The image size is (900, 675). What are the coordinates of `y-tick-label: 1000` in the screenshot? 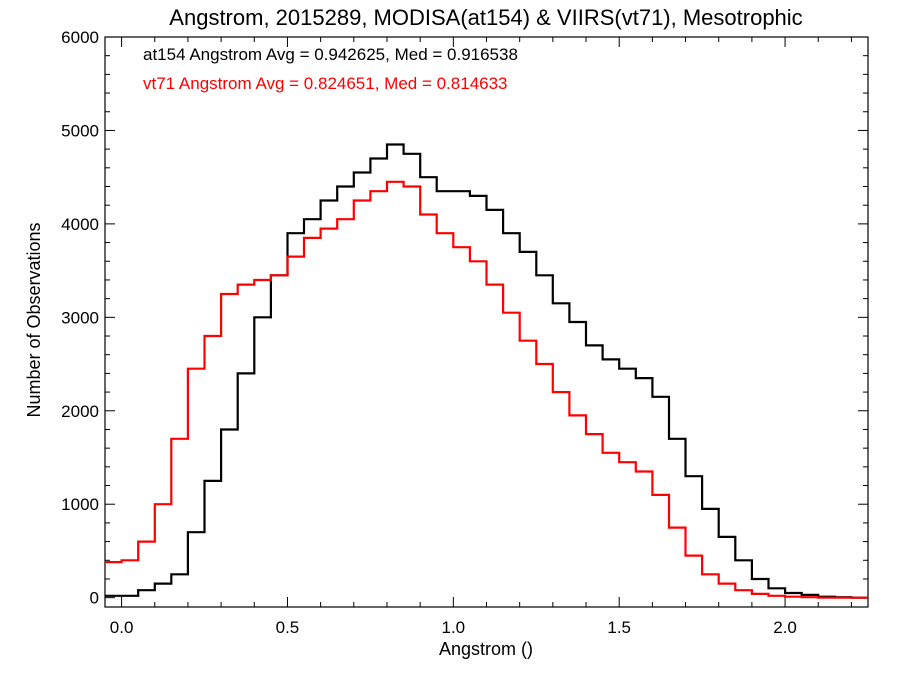 It's located at (80, 504).